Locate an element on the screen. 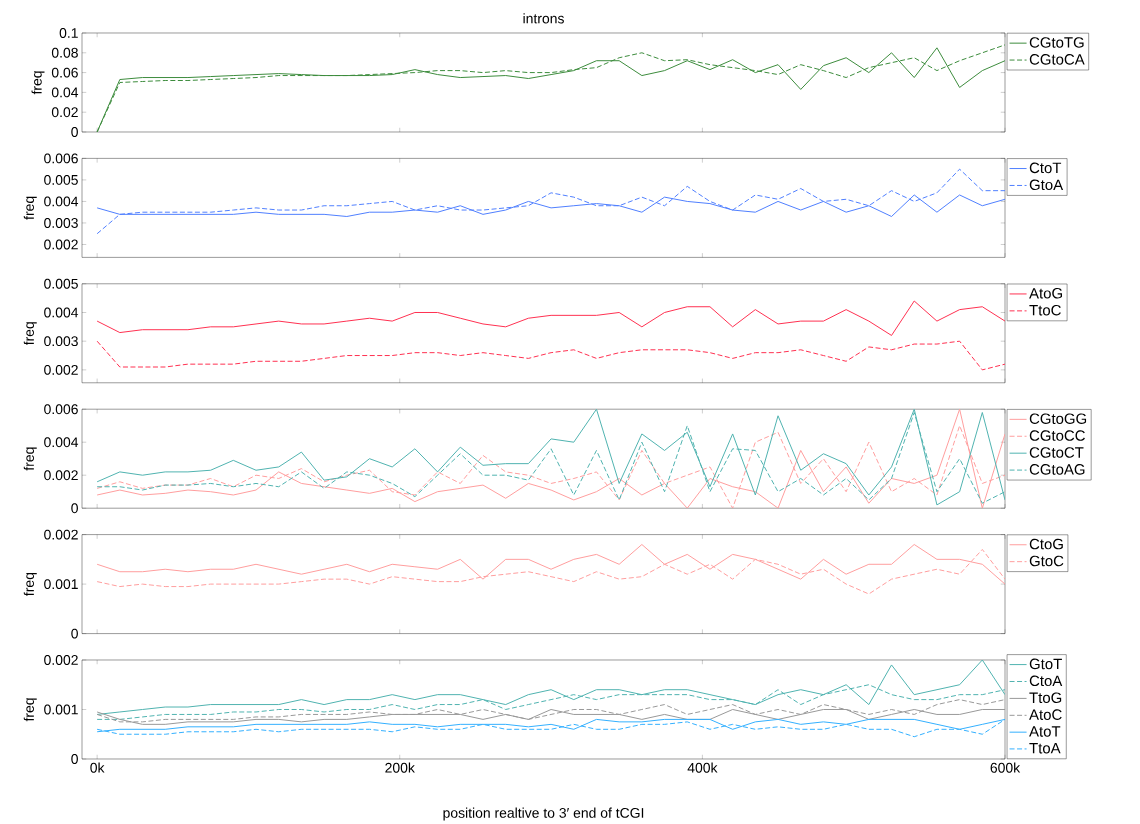  legend-label: AtoT is located at coordinates (1045, 731).